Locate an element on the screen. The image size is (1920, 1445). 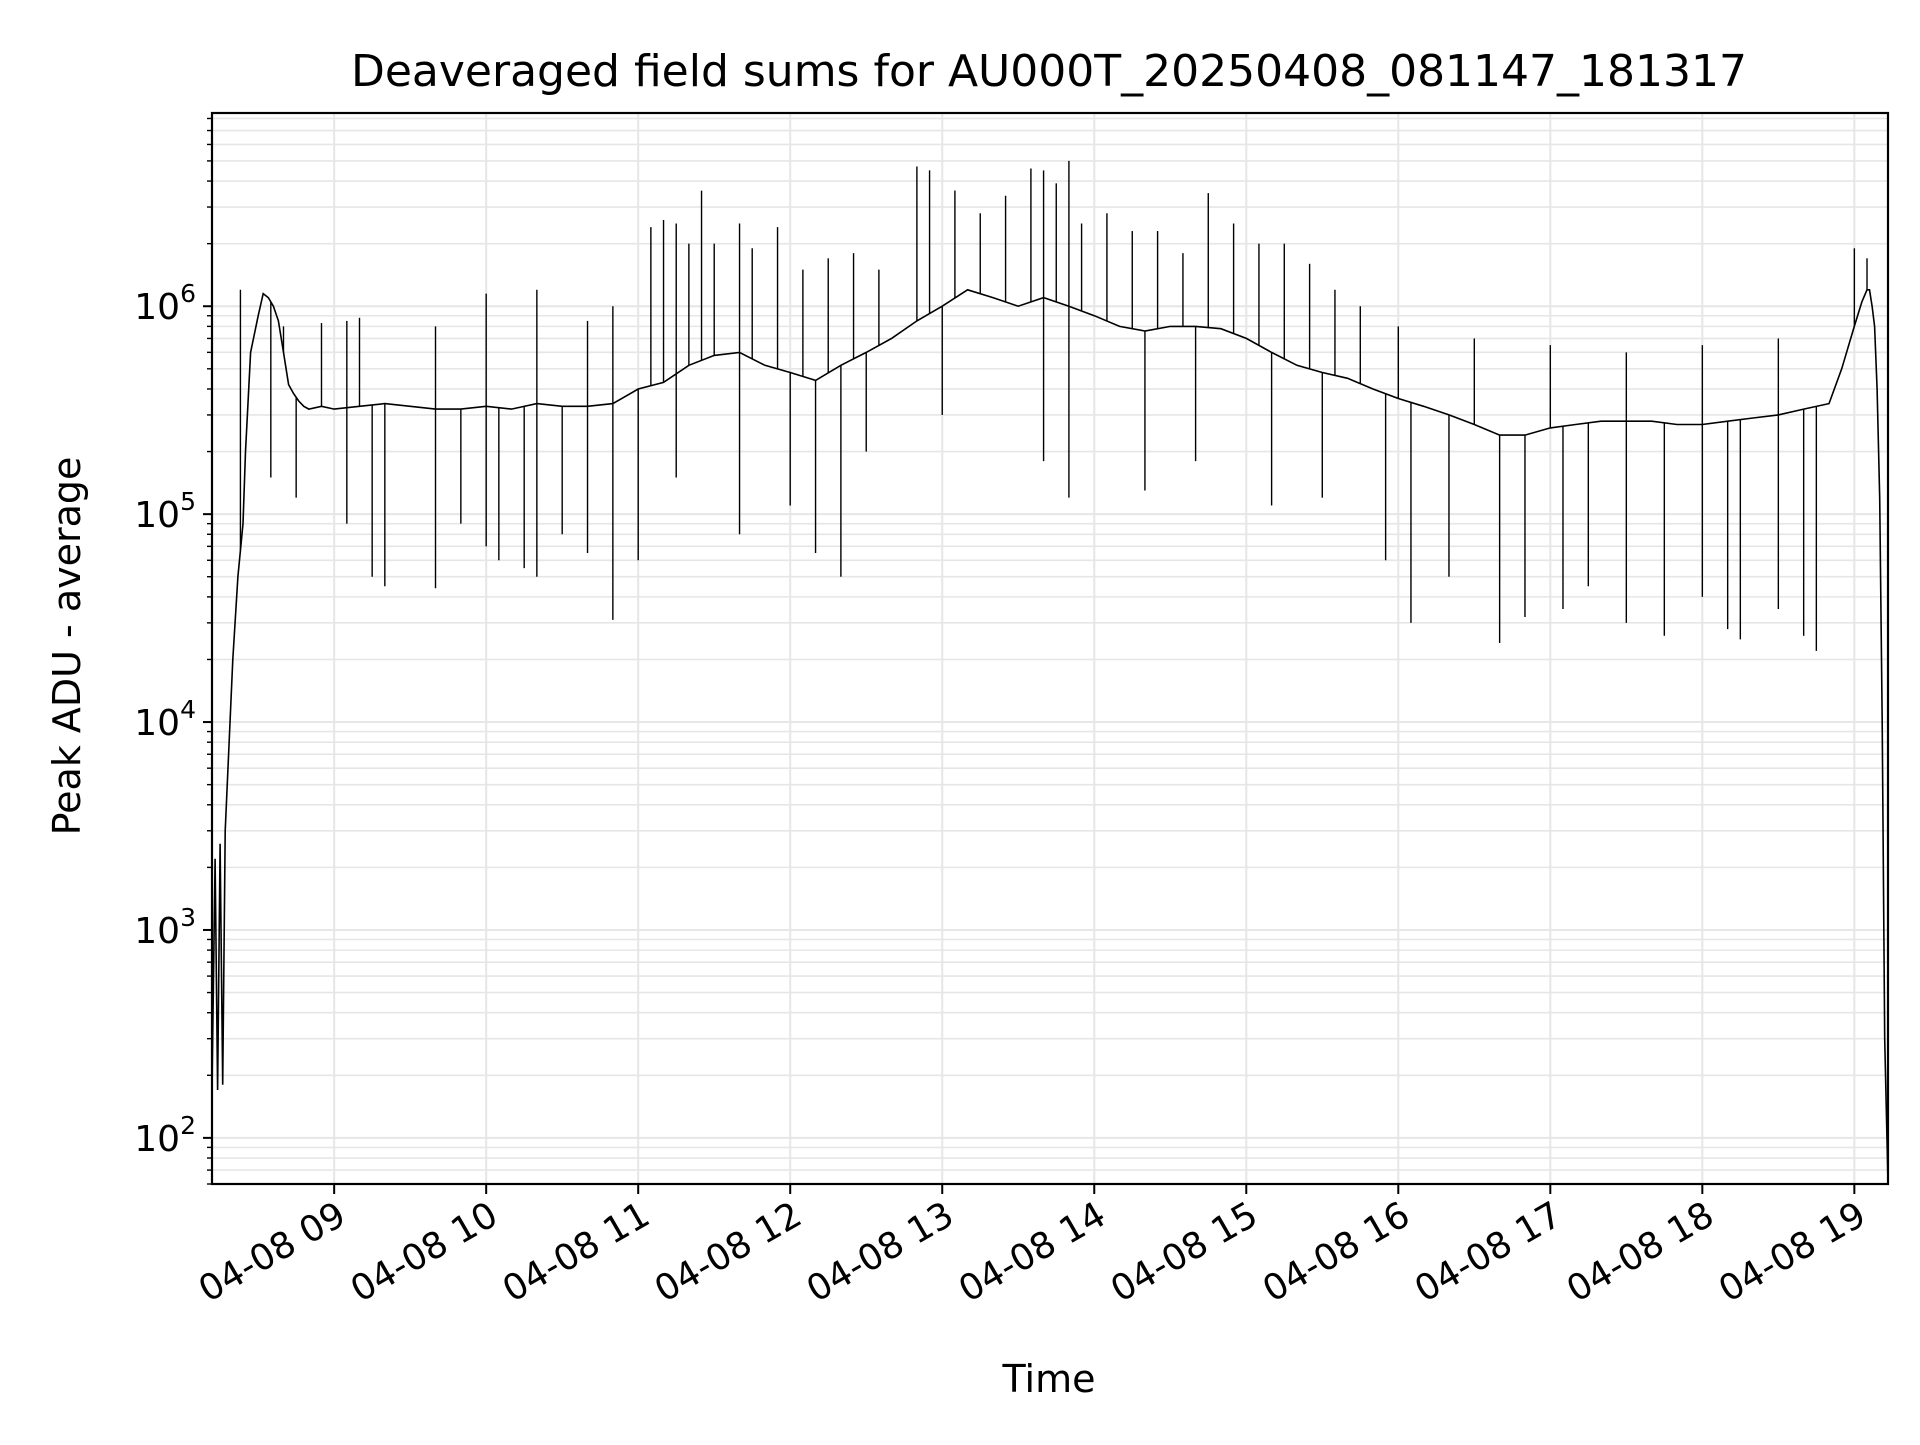
x-axis-label: Time is located at coordinates (1049, 1379).